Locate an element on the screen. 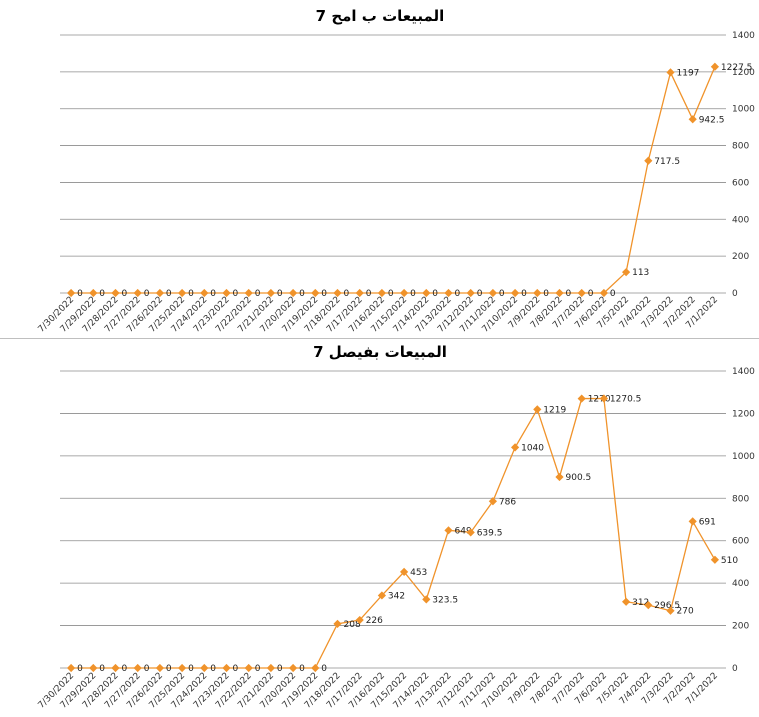 The image size is (759, 717). chart-2-title: المبيعات بفيصل 7 is located at coordinates (380, 352).